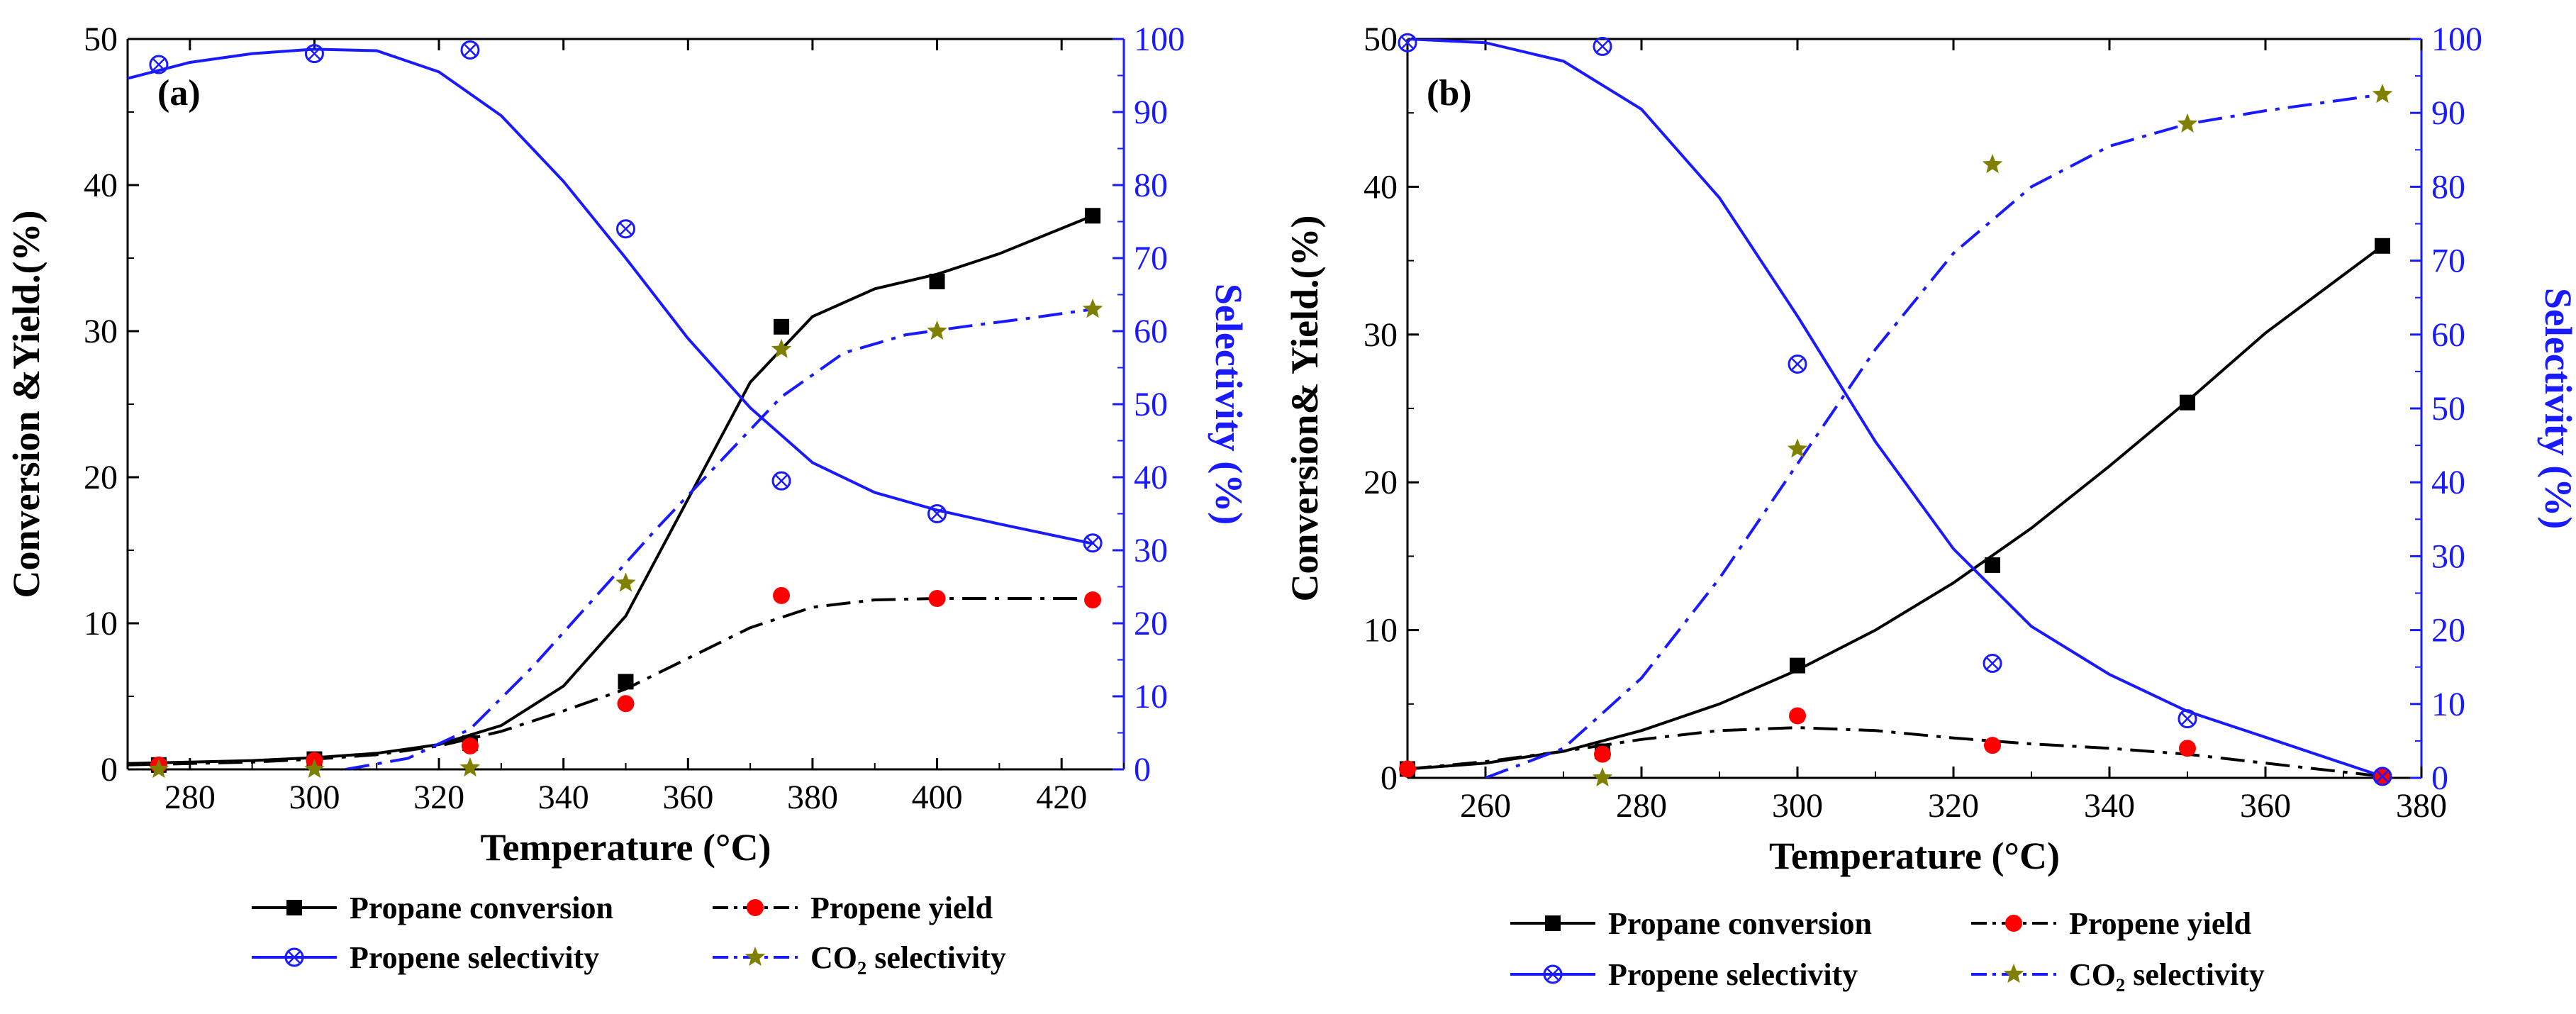 The image size is (2576, 1014). Describe the element at coordinates (1740, 923) in the screenshot. I see `legend-label: Propane conversion` at that location.